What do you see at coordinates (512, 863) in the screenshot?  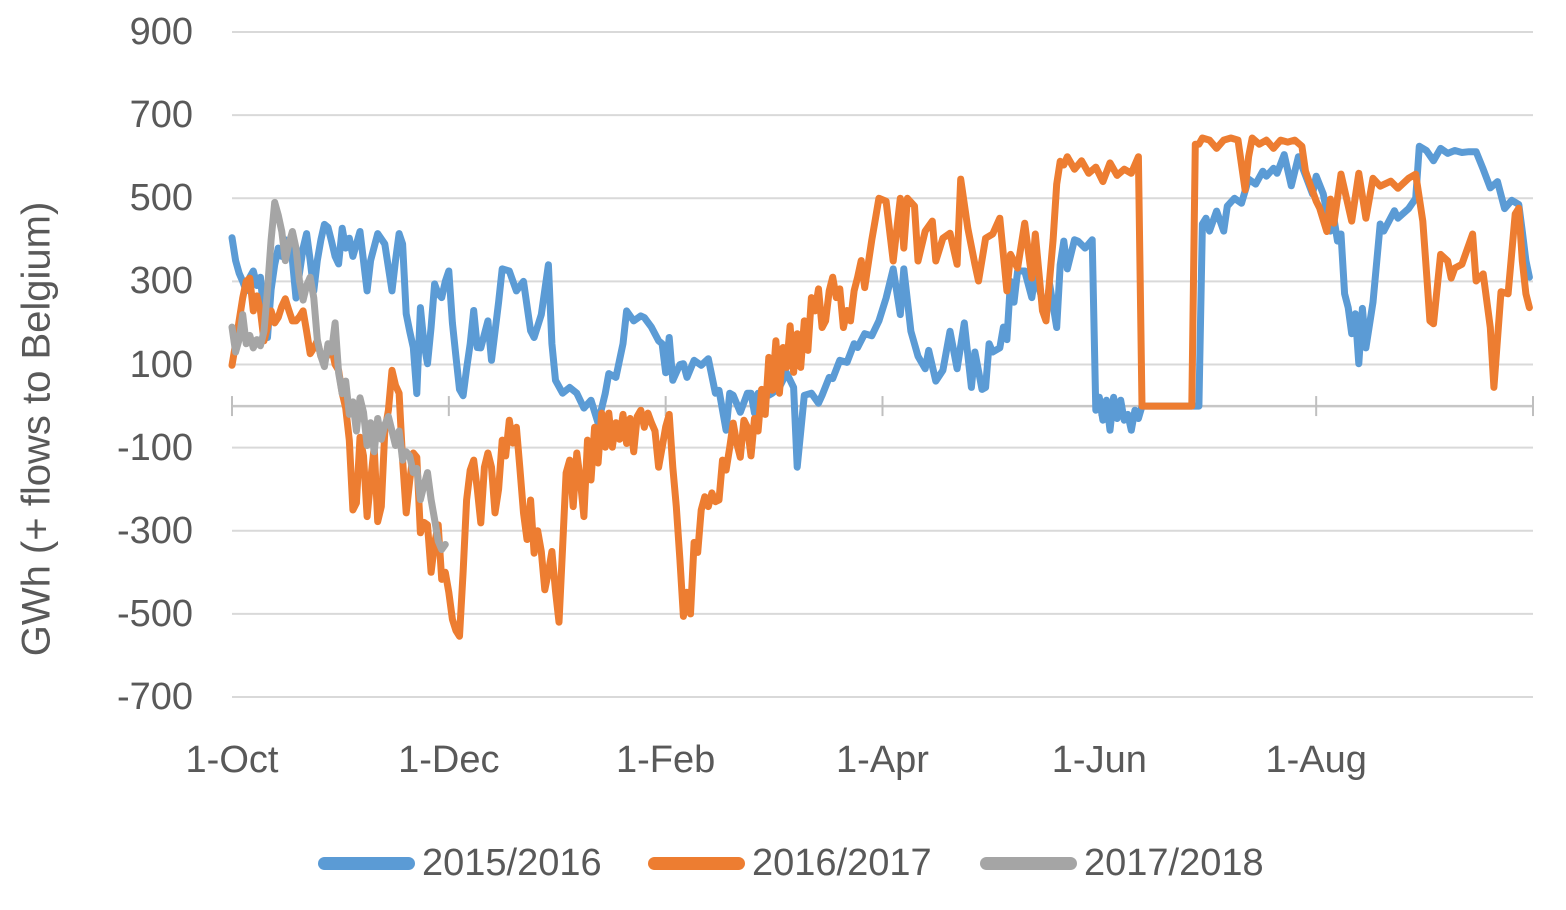 I see `legend-label: 2015/2016` at bounding box center [512, 863].